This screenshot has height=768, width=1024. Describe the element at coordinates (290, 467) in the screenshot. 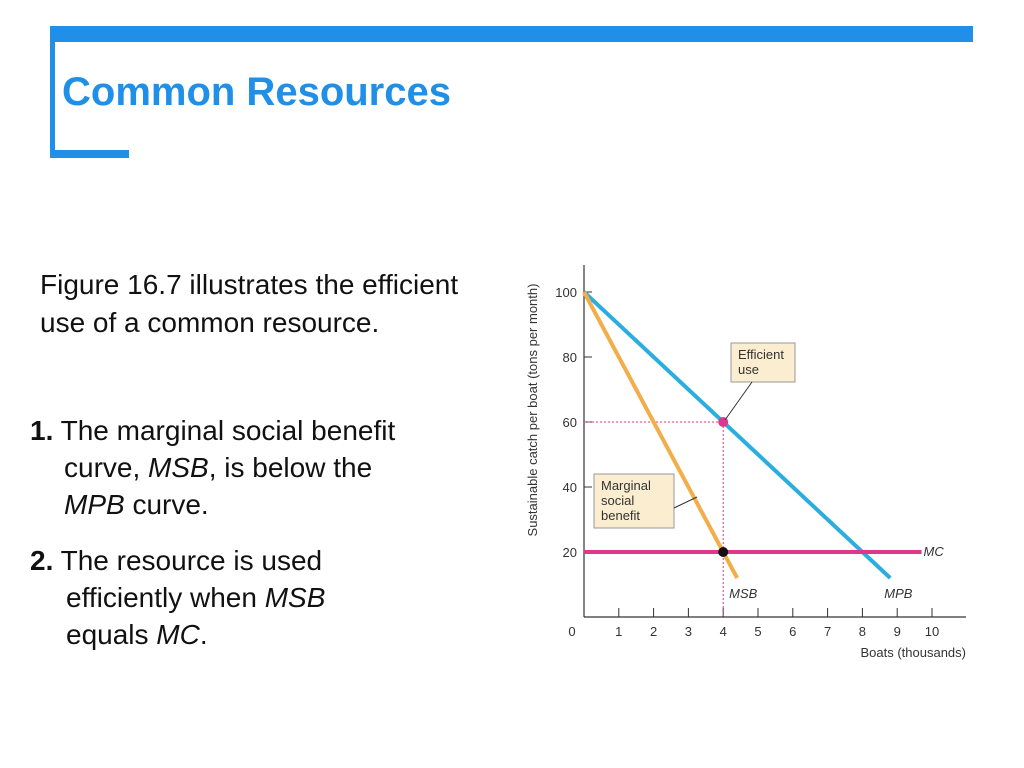

I see `point-1-text-c: , is below the` at that location.